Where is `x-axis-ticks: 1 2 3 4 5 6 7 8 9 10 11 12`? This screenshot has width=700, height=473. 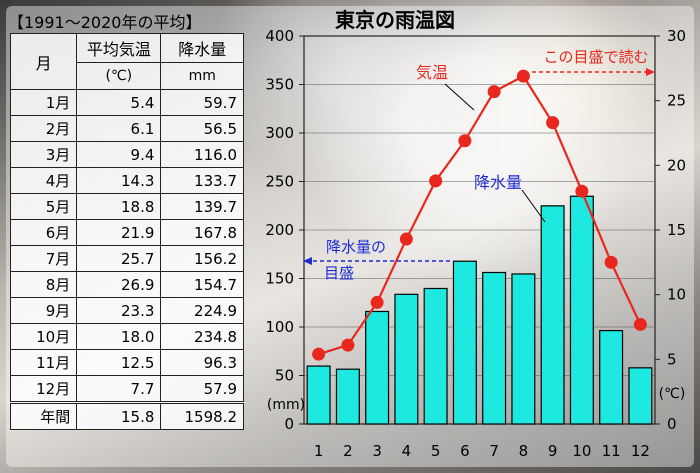 x-axis-ticks: 1 2 3 4 5 6 7 8 9 10 11 12 is located at coordinates (482, 451).